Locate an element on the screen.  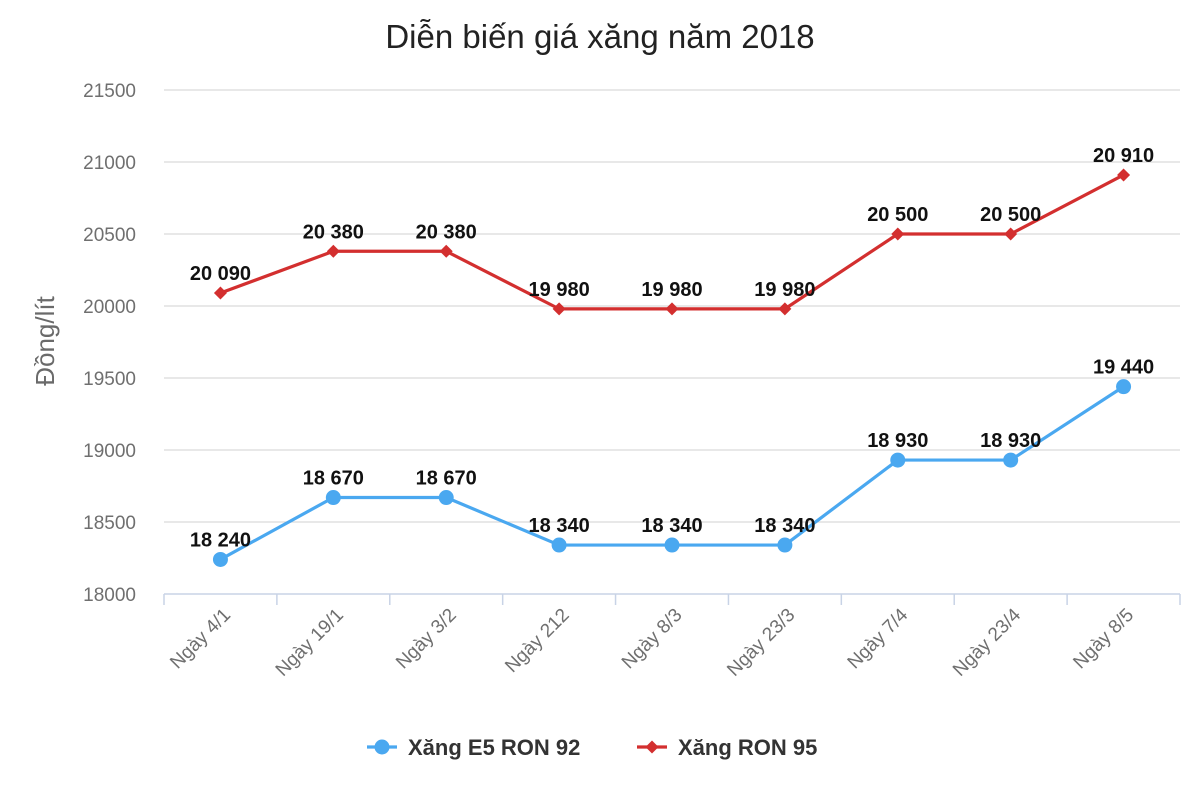
x-tick-label: Ngày 7/4 is located at coordinates (878, 638).